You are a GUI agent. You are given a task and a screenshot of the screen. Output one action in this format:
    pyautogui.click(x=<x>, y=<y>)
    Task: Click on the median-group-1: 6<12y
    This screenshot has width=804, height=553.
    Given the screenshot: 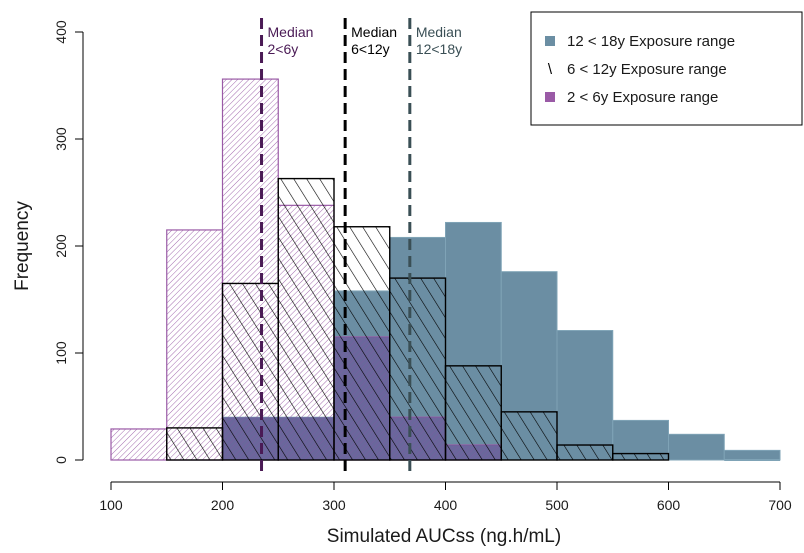 What is the action you would take?
    pyautogui.click(x=370, y=49)
    